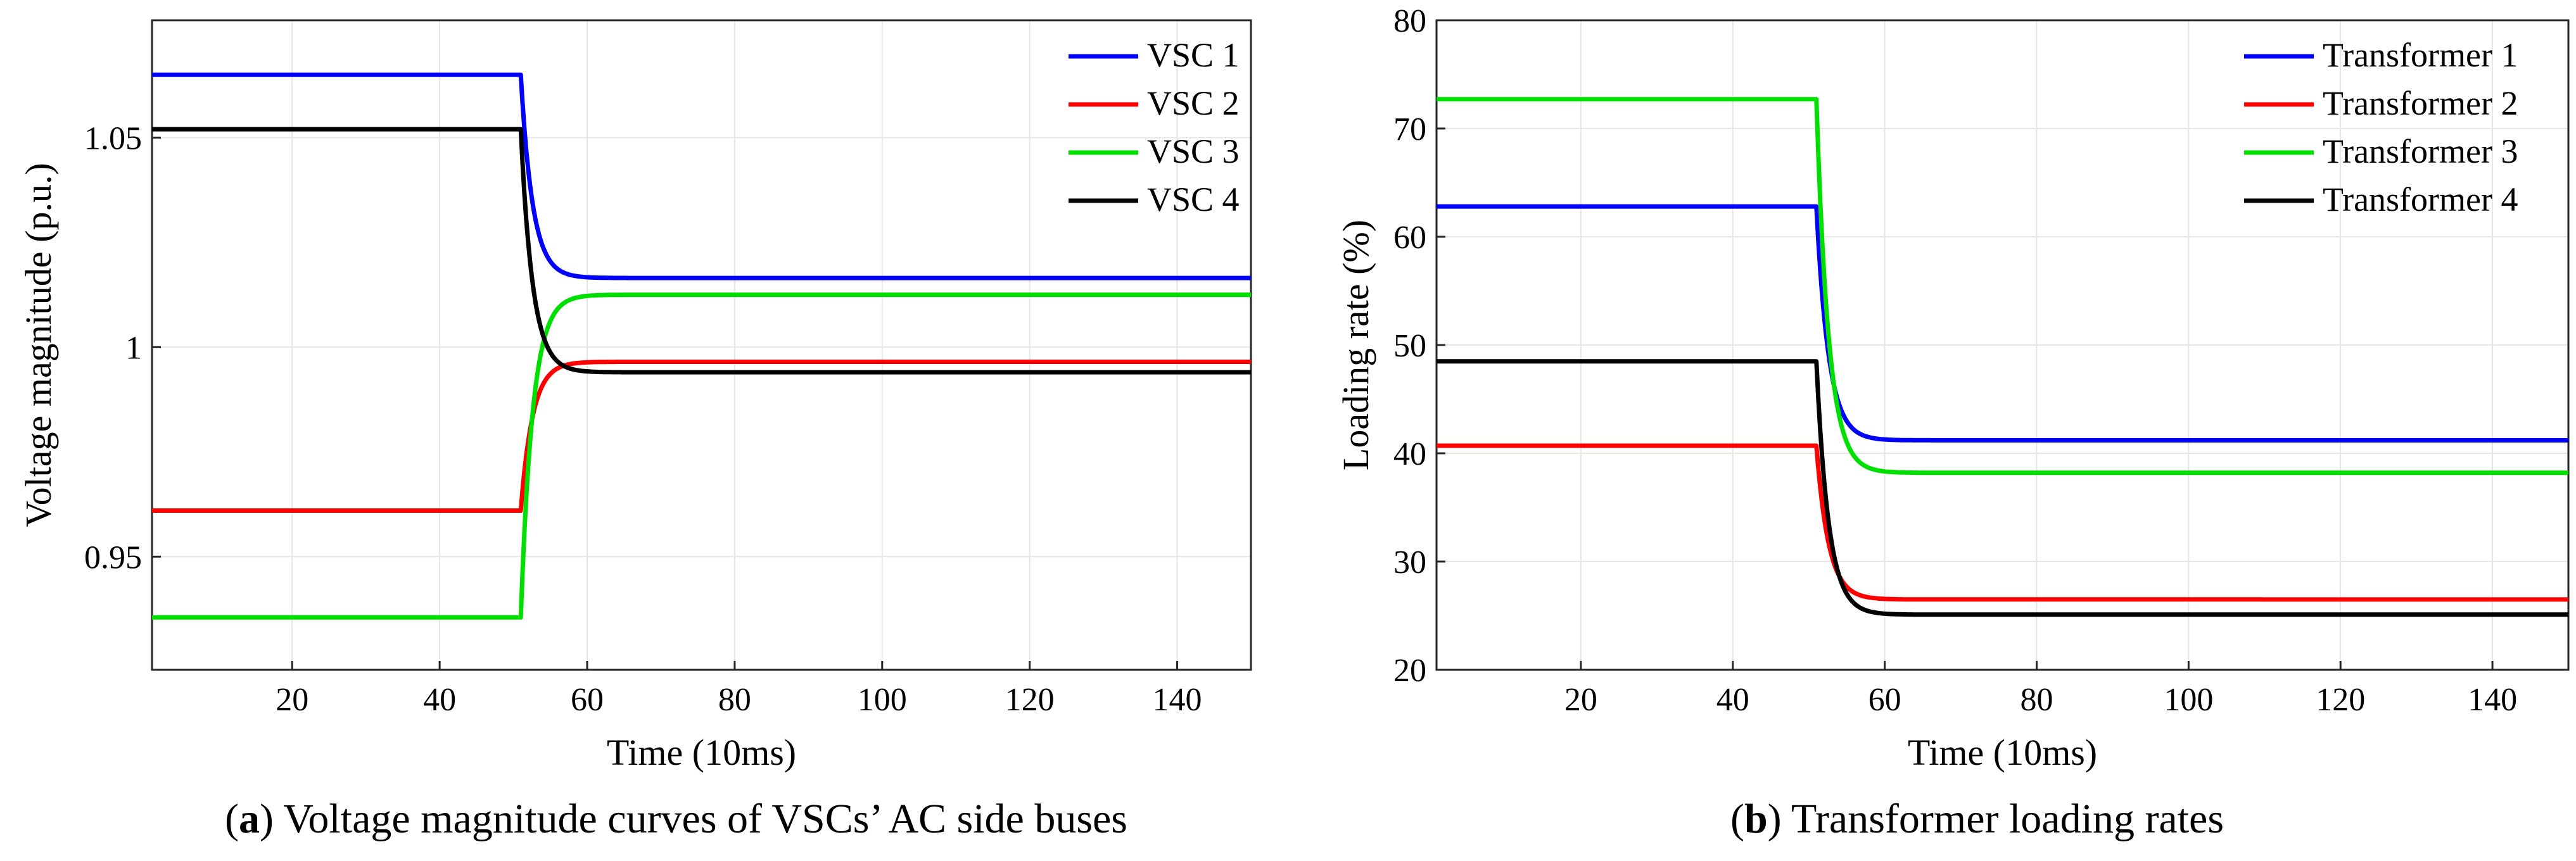 This screenshot has width=2576, height=861. I want to click on panel-a-x-tick-label: 20, so click(292, 700).